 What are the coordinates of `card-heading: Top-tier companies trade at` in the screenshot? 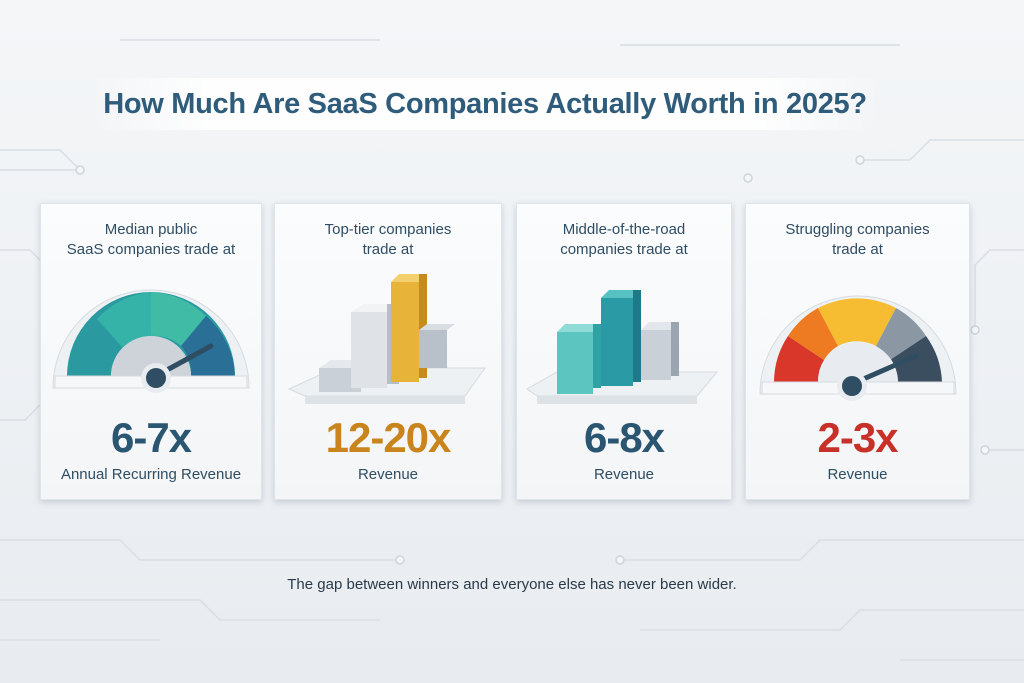 It's located at (388, 240).